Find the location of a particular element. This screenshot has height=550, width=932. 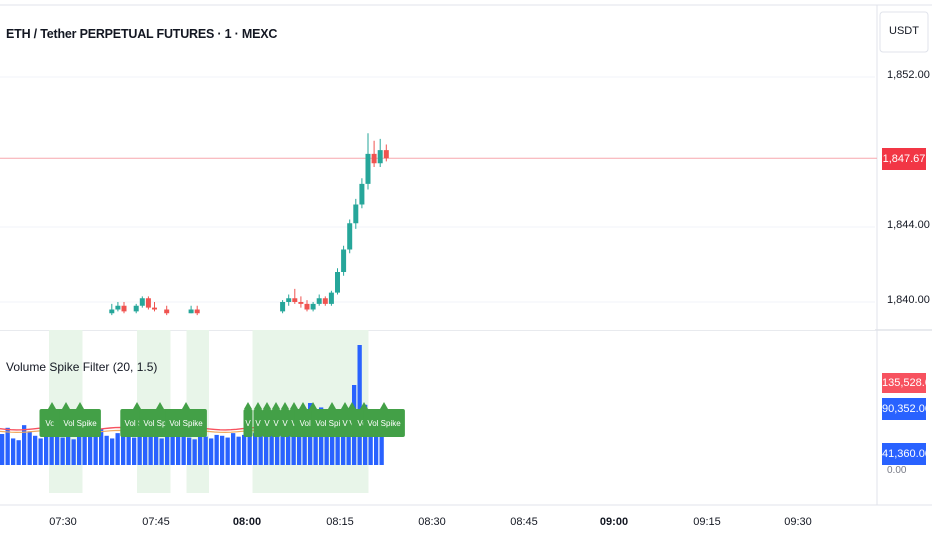

time-tick: 09:30 is located at coordinates (798, 522).